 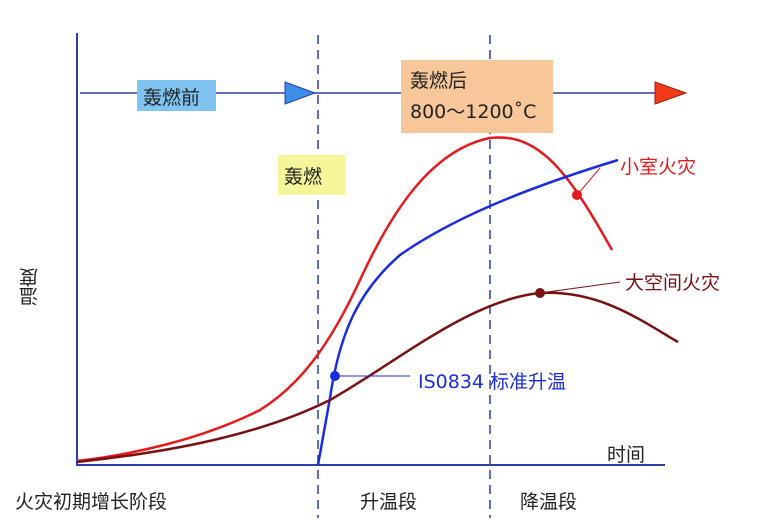 I want to click on iso834-marker, so click(x=335, y=376).